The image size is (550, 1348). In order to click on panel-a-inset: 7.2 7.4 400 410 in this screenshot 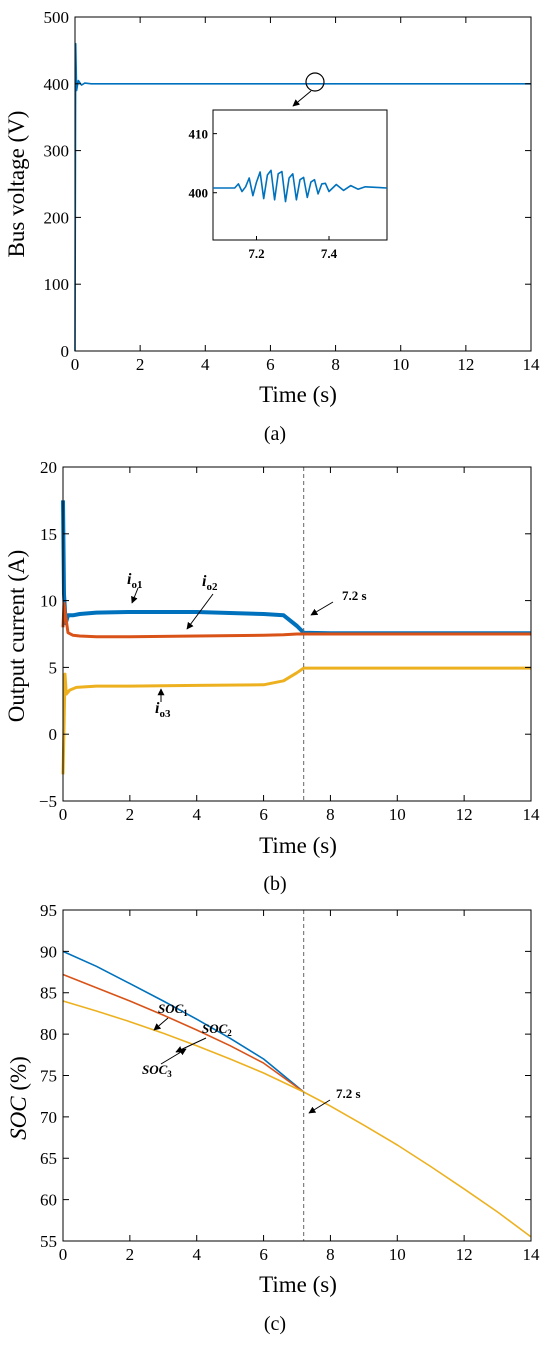, I will do `click(288, 185)`.